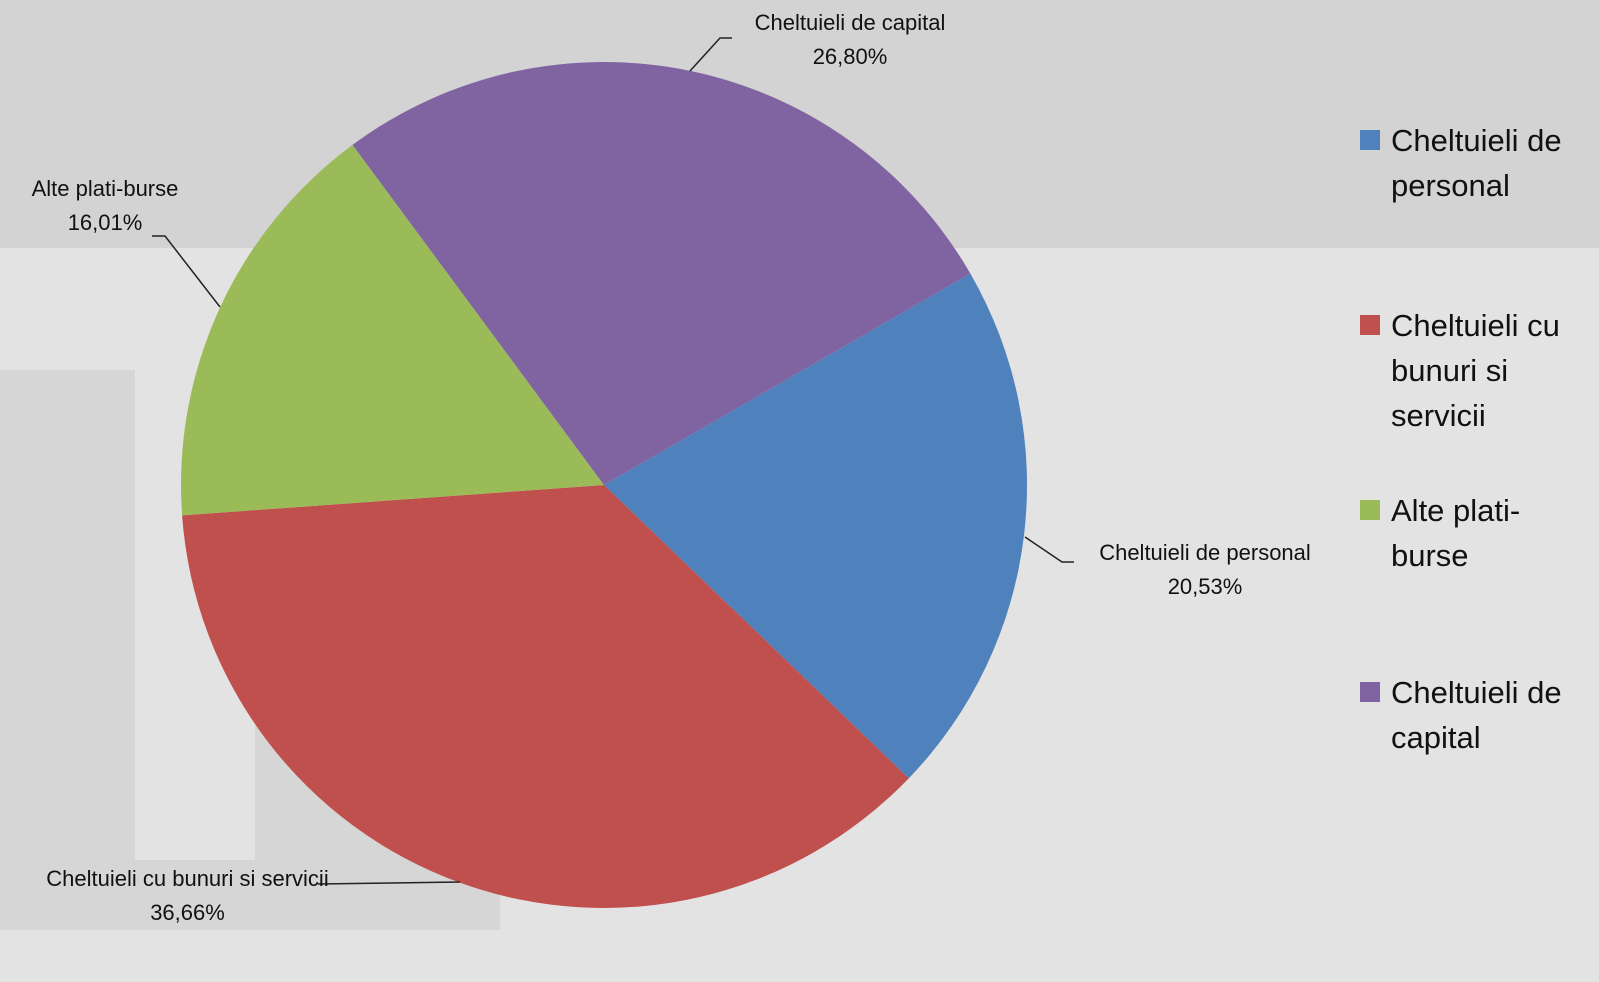 This screenshot has width=1599, height=982. I want to click on legend-label: Cheltuieli cu bunuri si servicii, so click(1475, 370).